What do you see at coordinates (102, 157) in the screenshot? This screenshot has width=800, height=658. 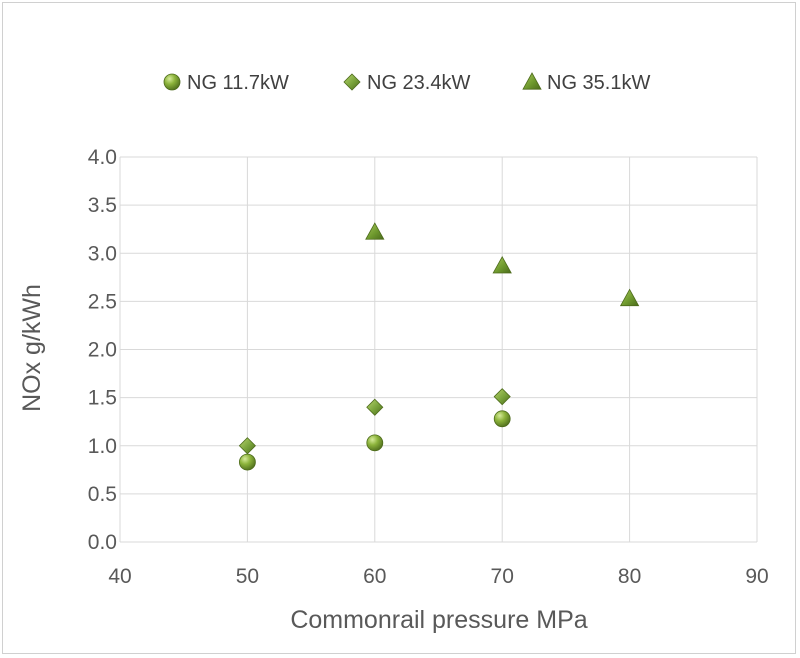 I see `y-tick-label: 4.0` at bounding box center [102, 157].